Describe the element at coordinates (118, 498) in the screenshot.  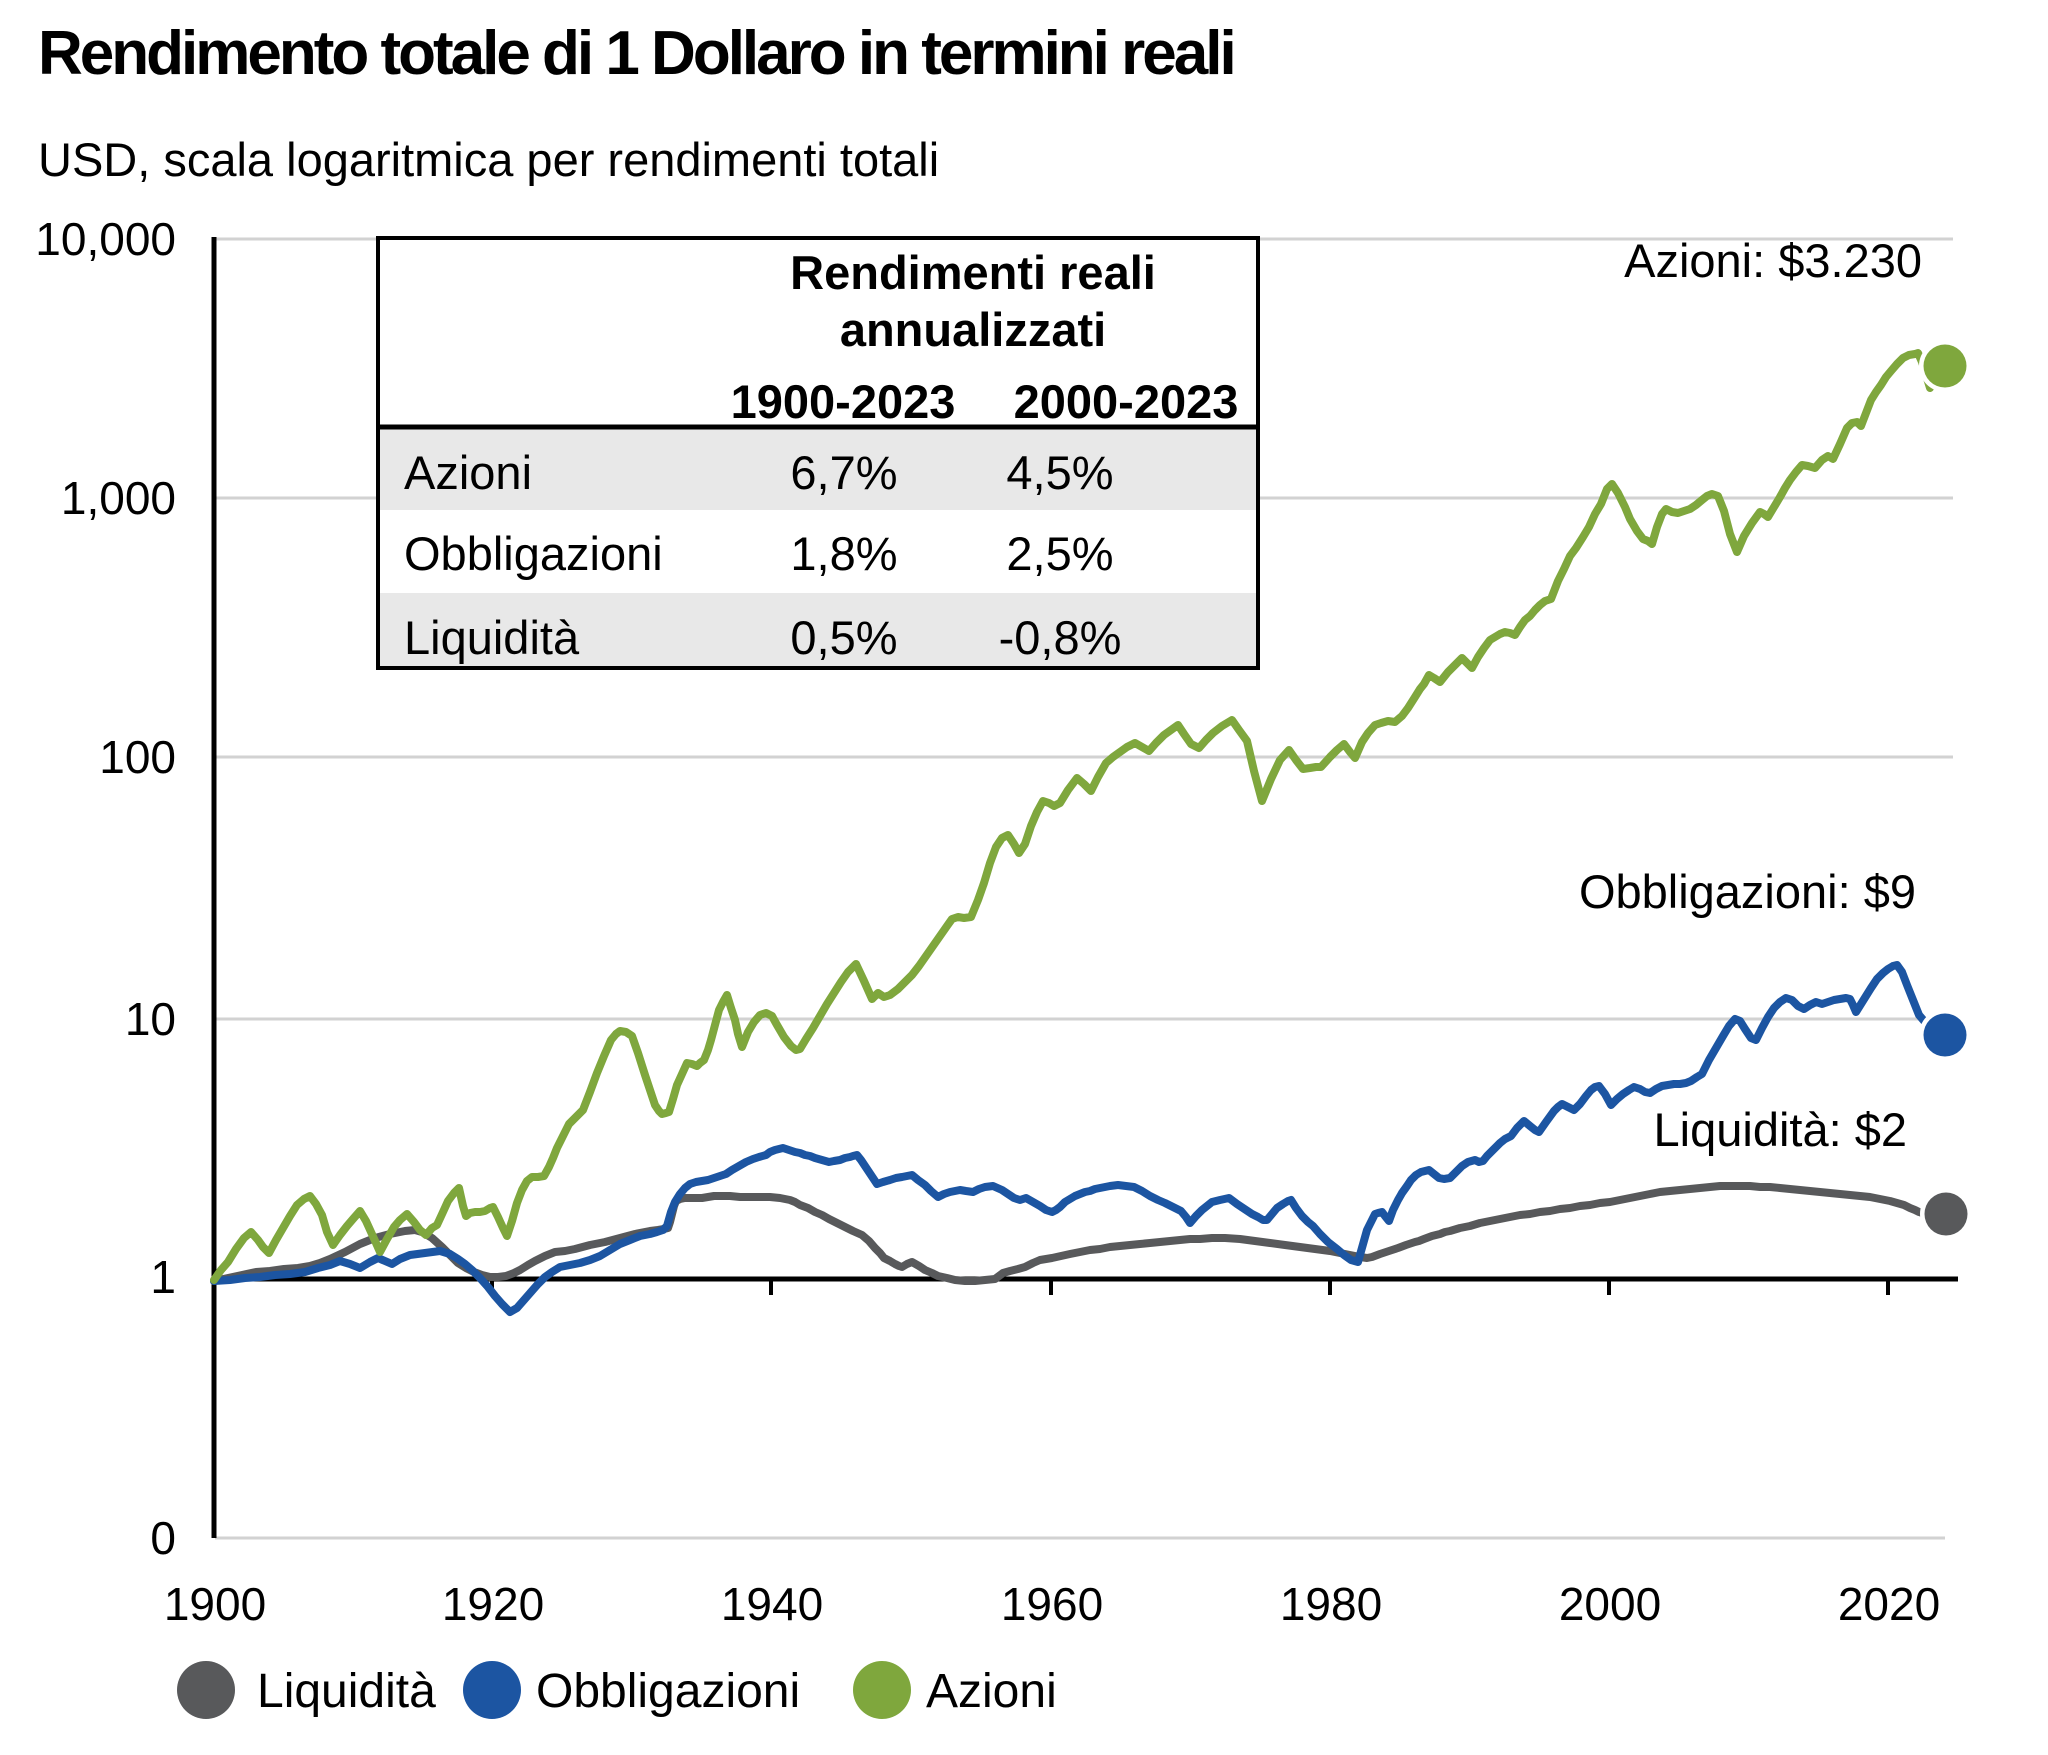
I see `svg-text: 1,000` at that location.